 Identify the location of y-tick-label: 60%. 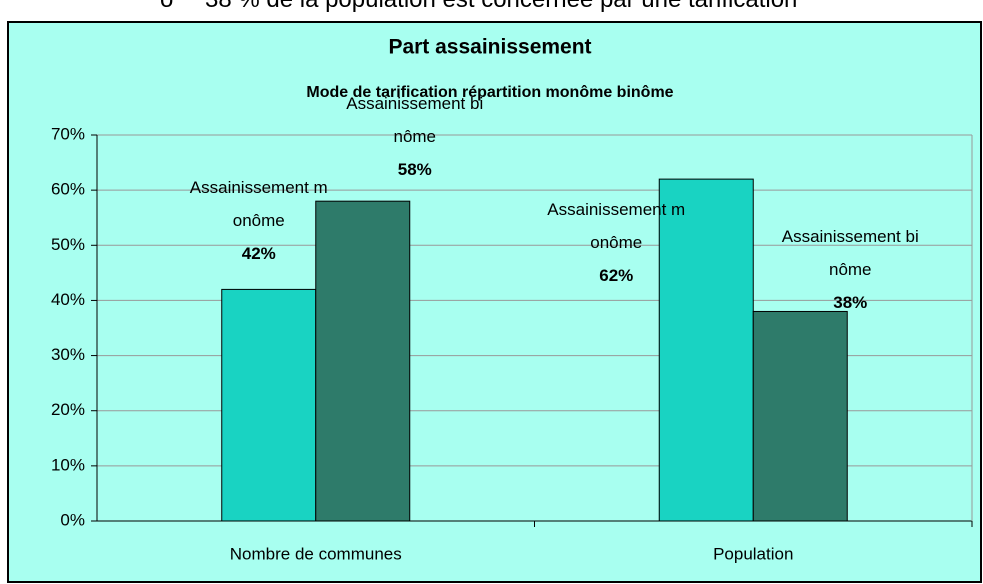
(68, 189).